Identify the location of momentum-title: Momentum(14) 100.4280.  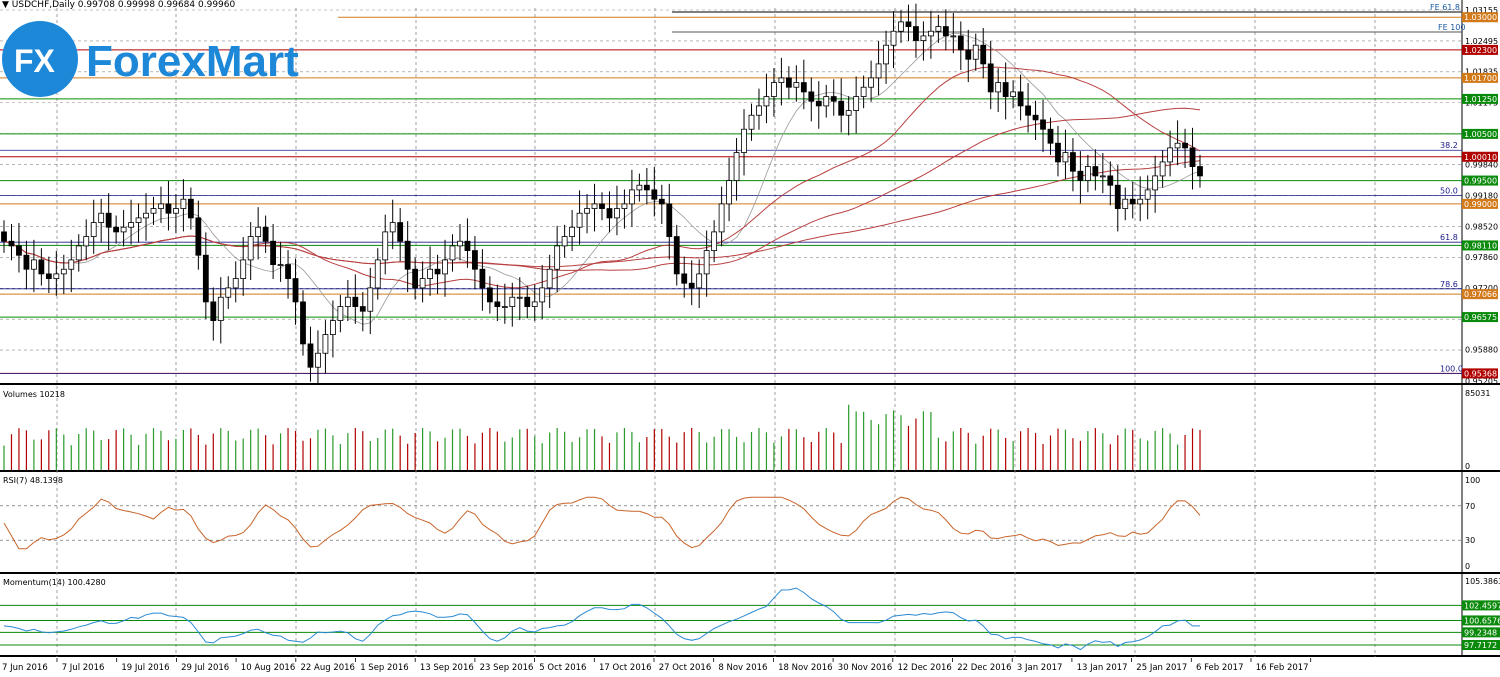
(54, 582).